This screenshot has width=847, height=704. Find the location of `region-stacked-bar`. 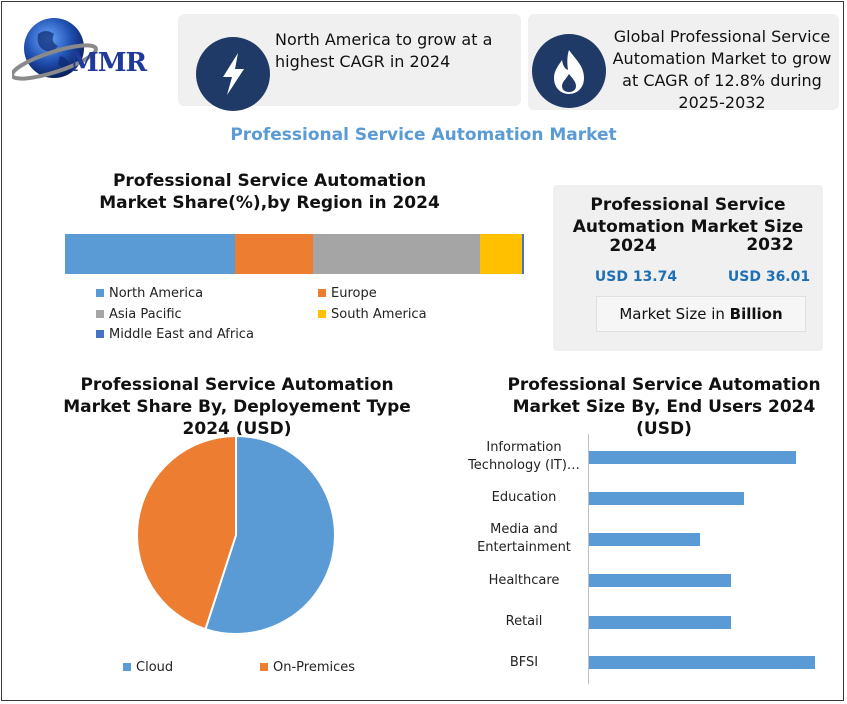

region-stacked-bar is located at coordinates (294, 254).